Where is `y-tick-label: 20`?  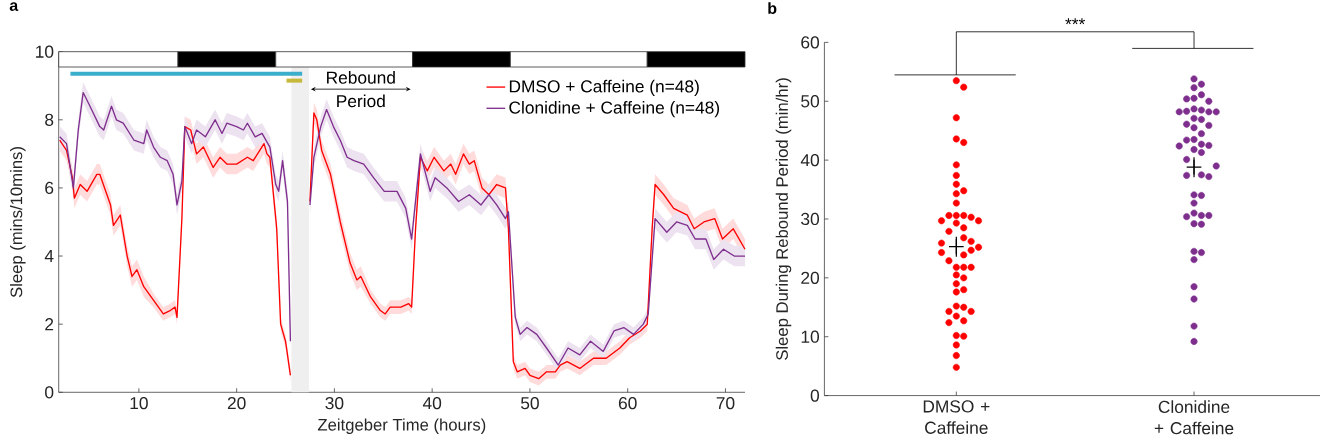 y-tick-label: 20 is located at coordinates (810, 277).